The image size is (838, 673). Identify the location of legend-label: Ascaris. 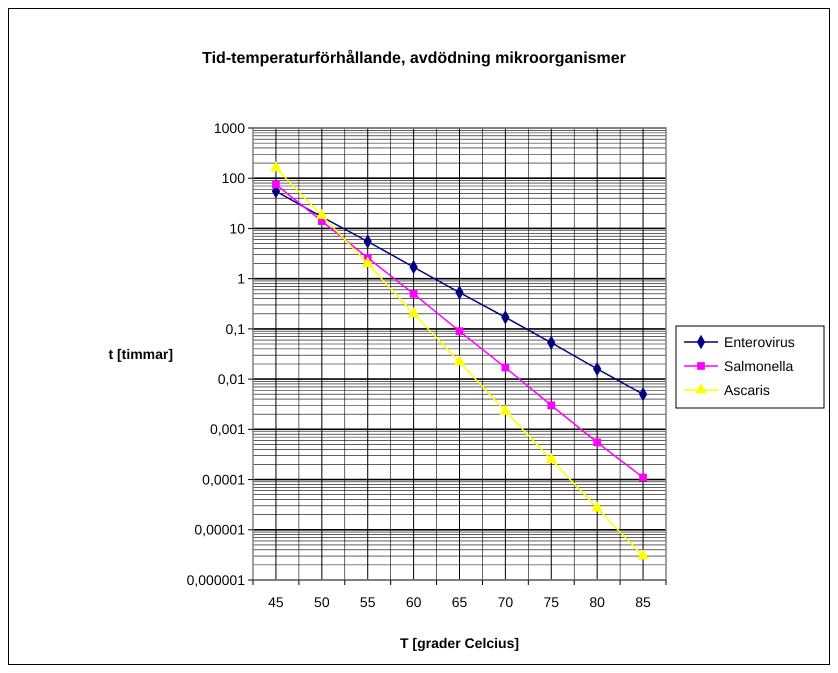
(747, 390).